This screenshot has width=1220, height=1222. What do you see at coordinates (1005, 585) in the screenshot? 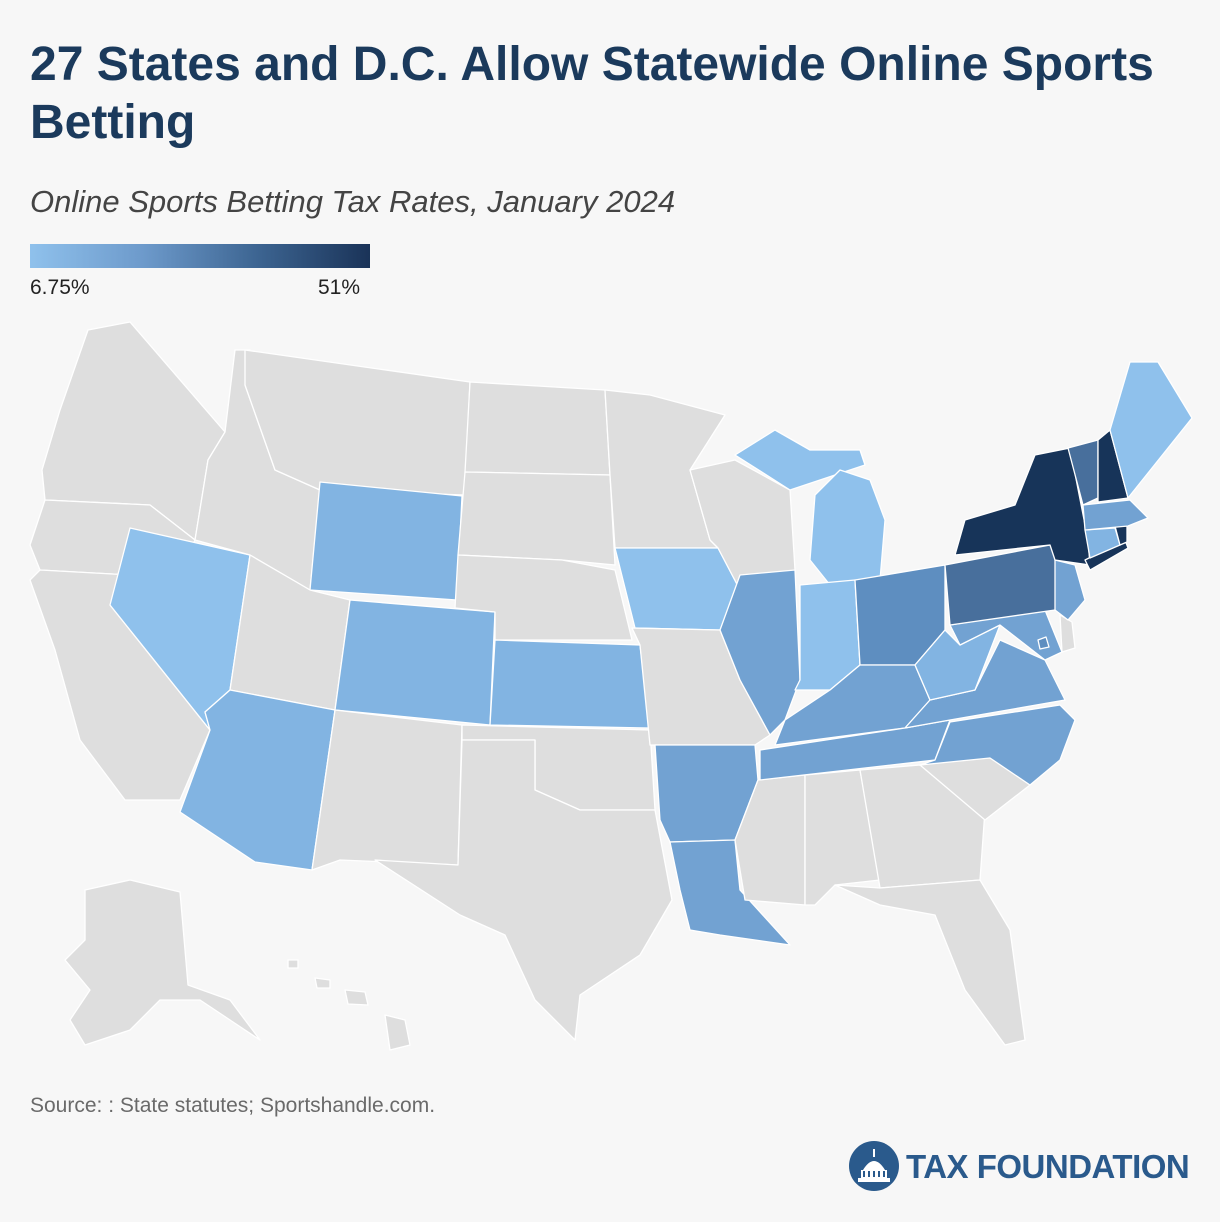
I see `state-PA` at bounding box center [1005, 585].